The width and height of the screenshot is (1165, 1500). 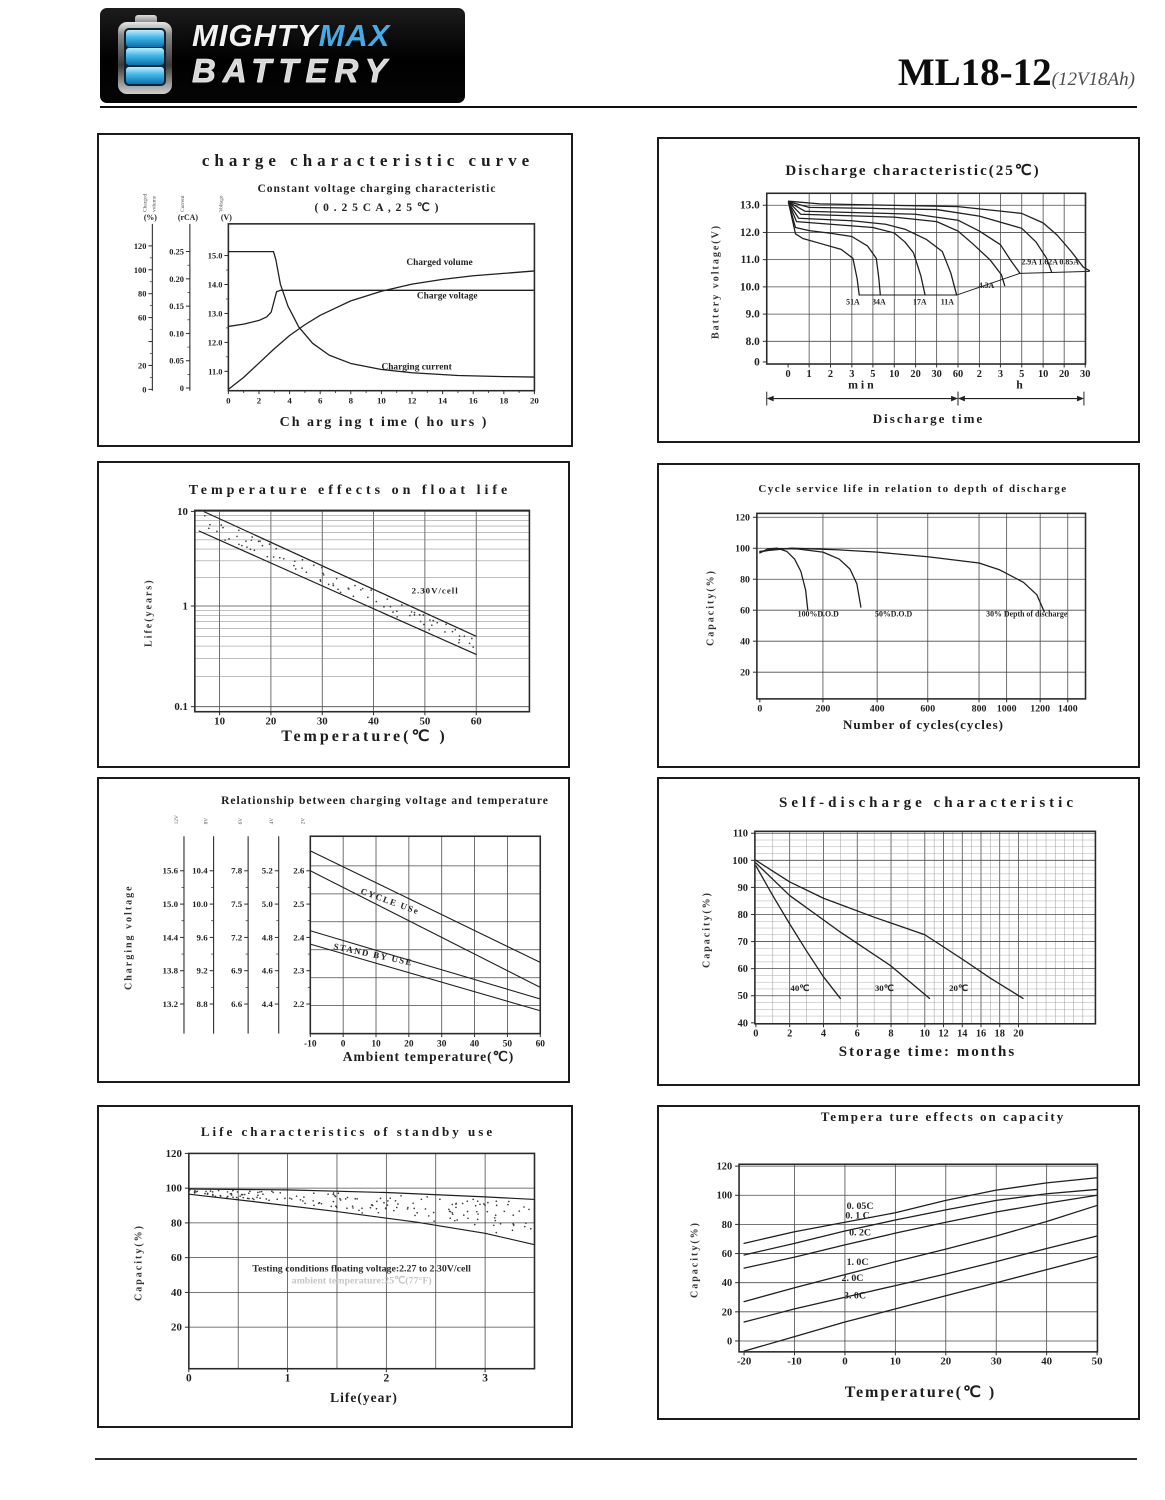 What do you see at coordinates (799, 988) in the screenshot?
I see `svg-text: 40℃` at bounding box center [799, 988].